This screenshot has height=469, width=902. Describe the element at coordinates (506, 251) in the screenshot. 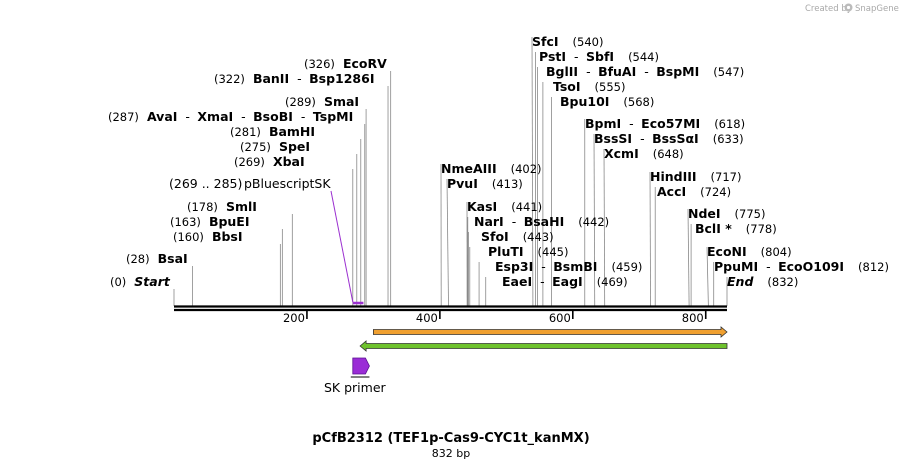

I see `enzyme-name: PluTI` at that location.